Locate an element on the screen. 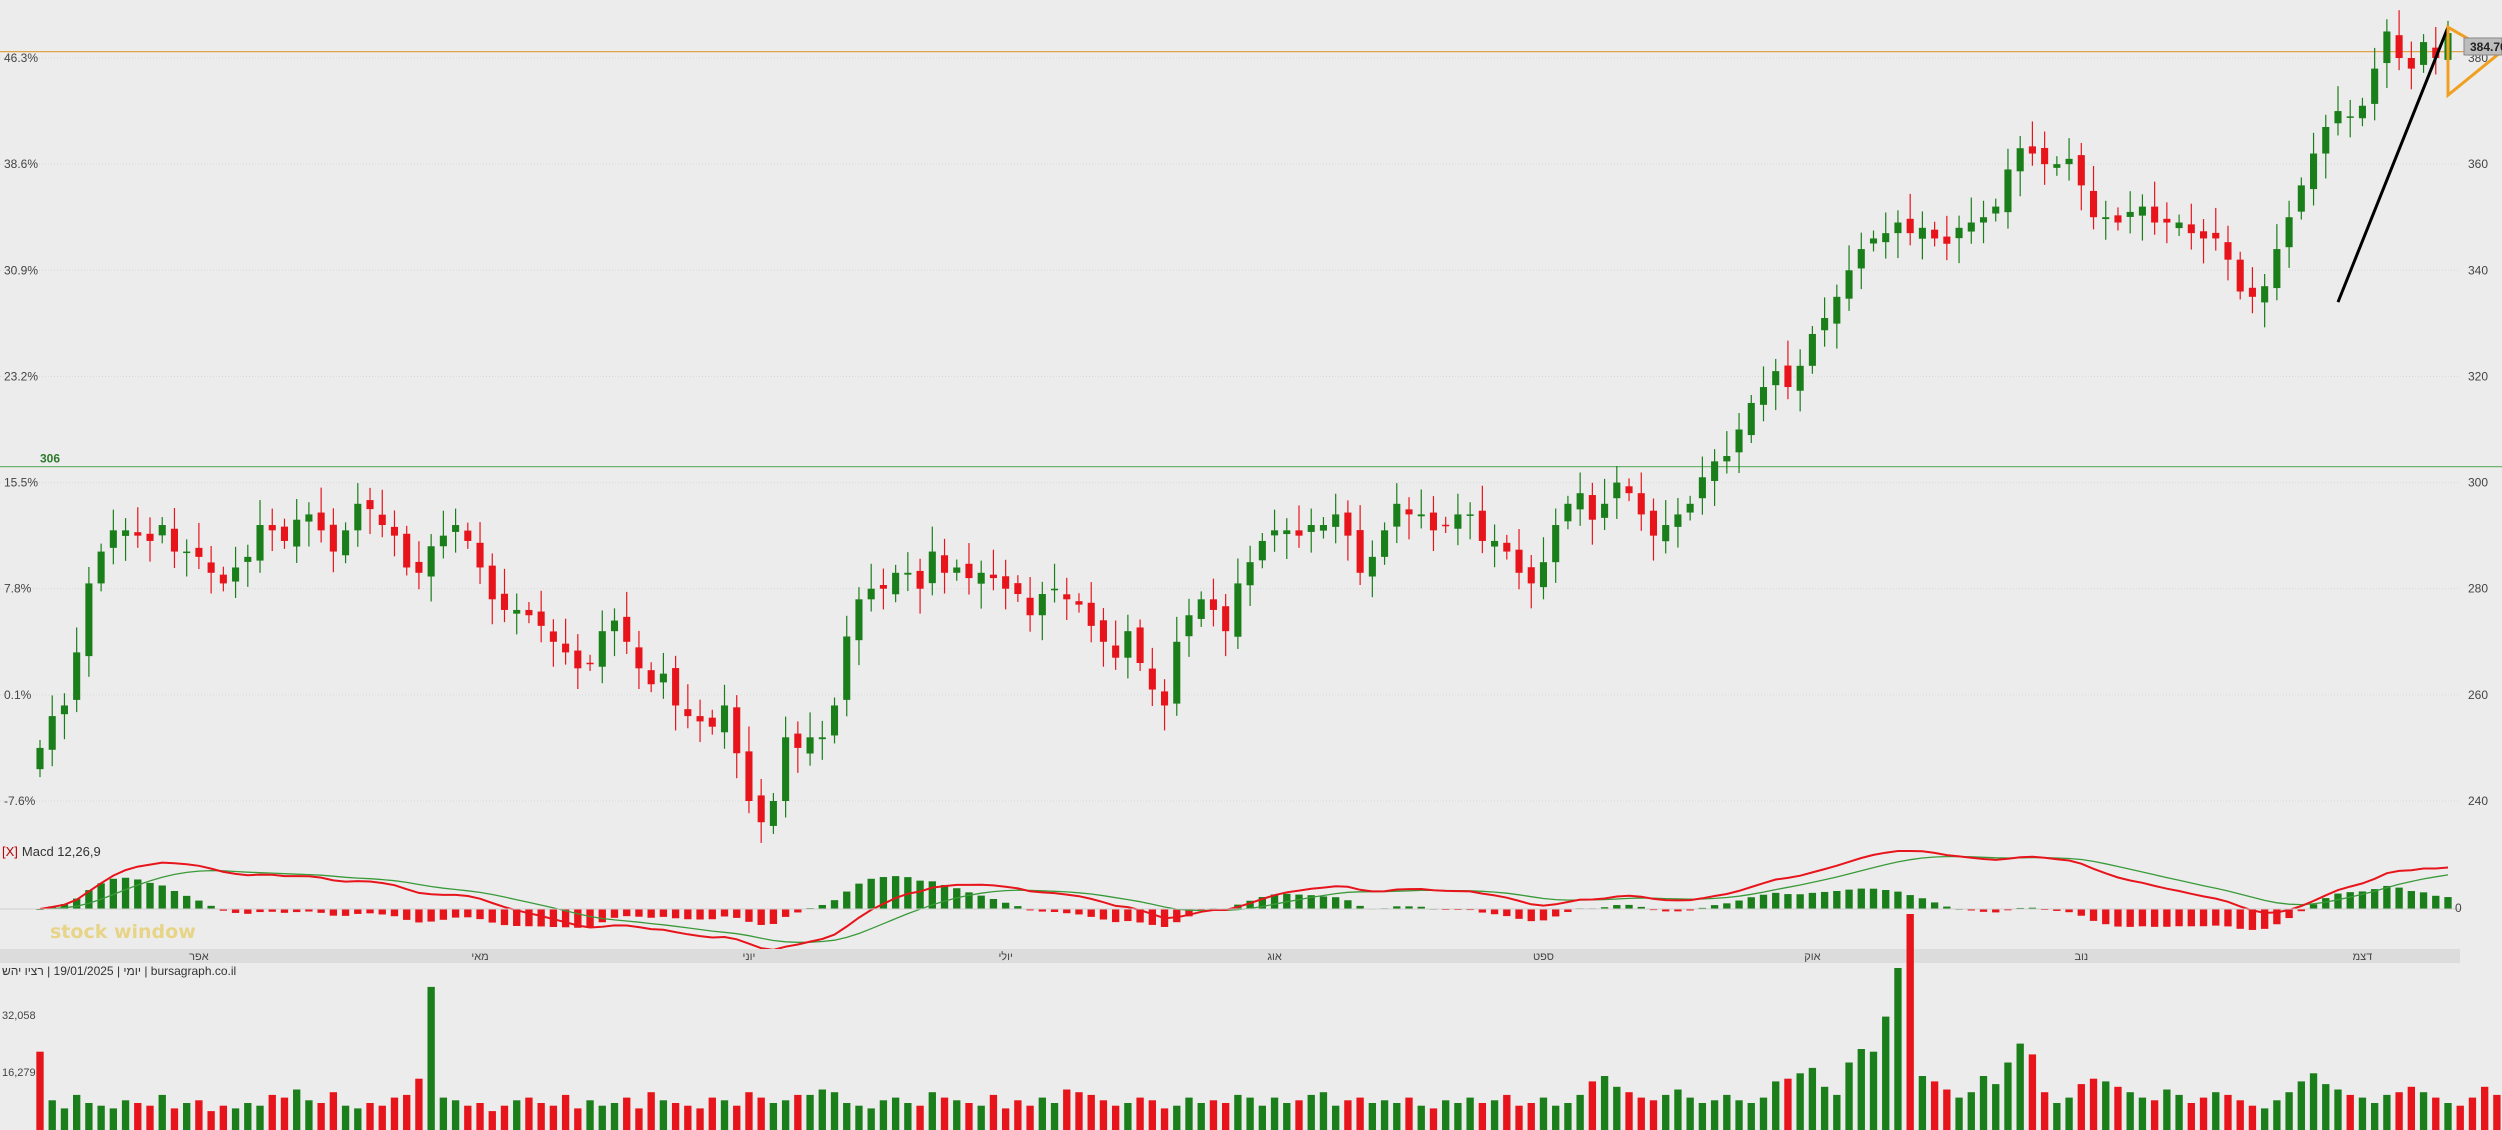 The width and height of the screenshot is (2502, 1130). month-label: מאי is located at coordinates (479, 957).